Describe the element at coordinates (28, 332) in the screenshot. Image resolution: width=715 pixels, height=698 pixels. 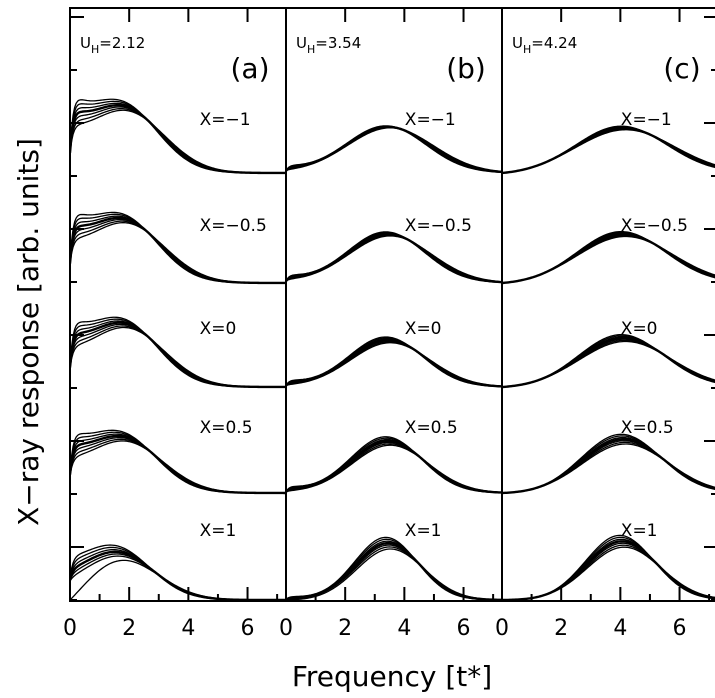
I see `y-axis-title: X−ray response [arb. units]` at that location.